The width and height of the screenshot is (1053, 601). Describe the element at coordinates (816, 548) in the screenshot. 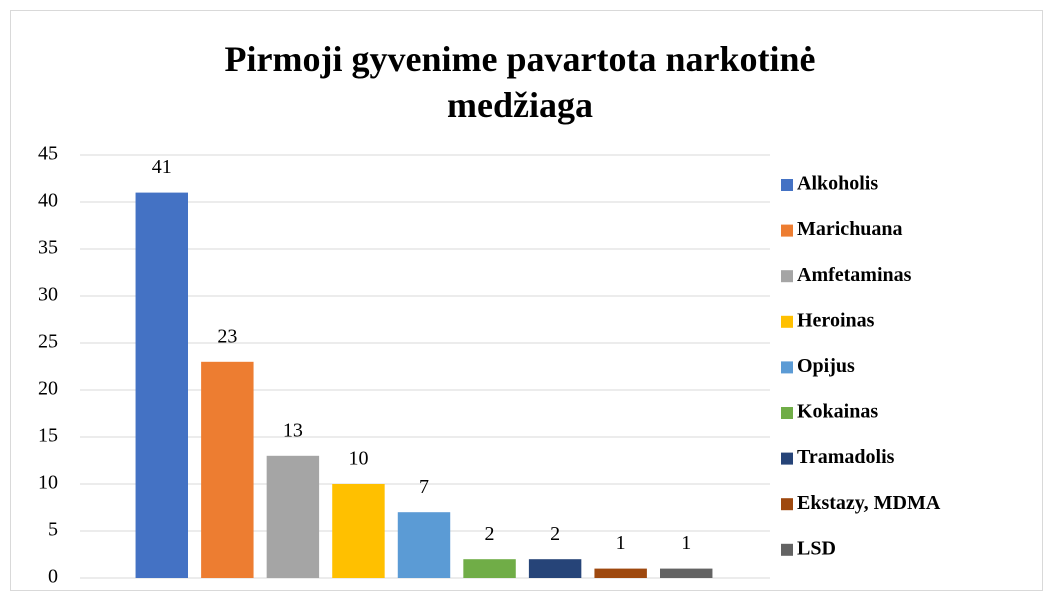

I see `legend-label: LSD` at that location.